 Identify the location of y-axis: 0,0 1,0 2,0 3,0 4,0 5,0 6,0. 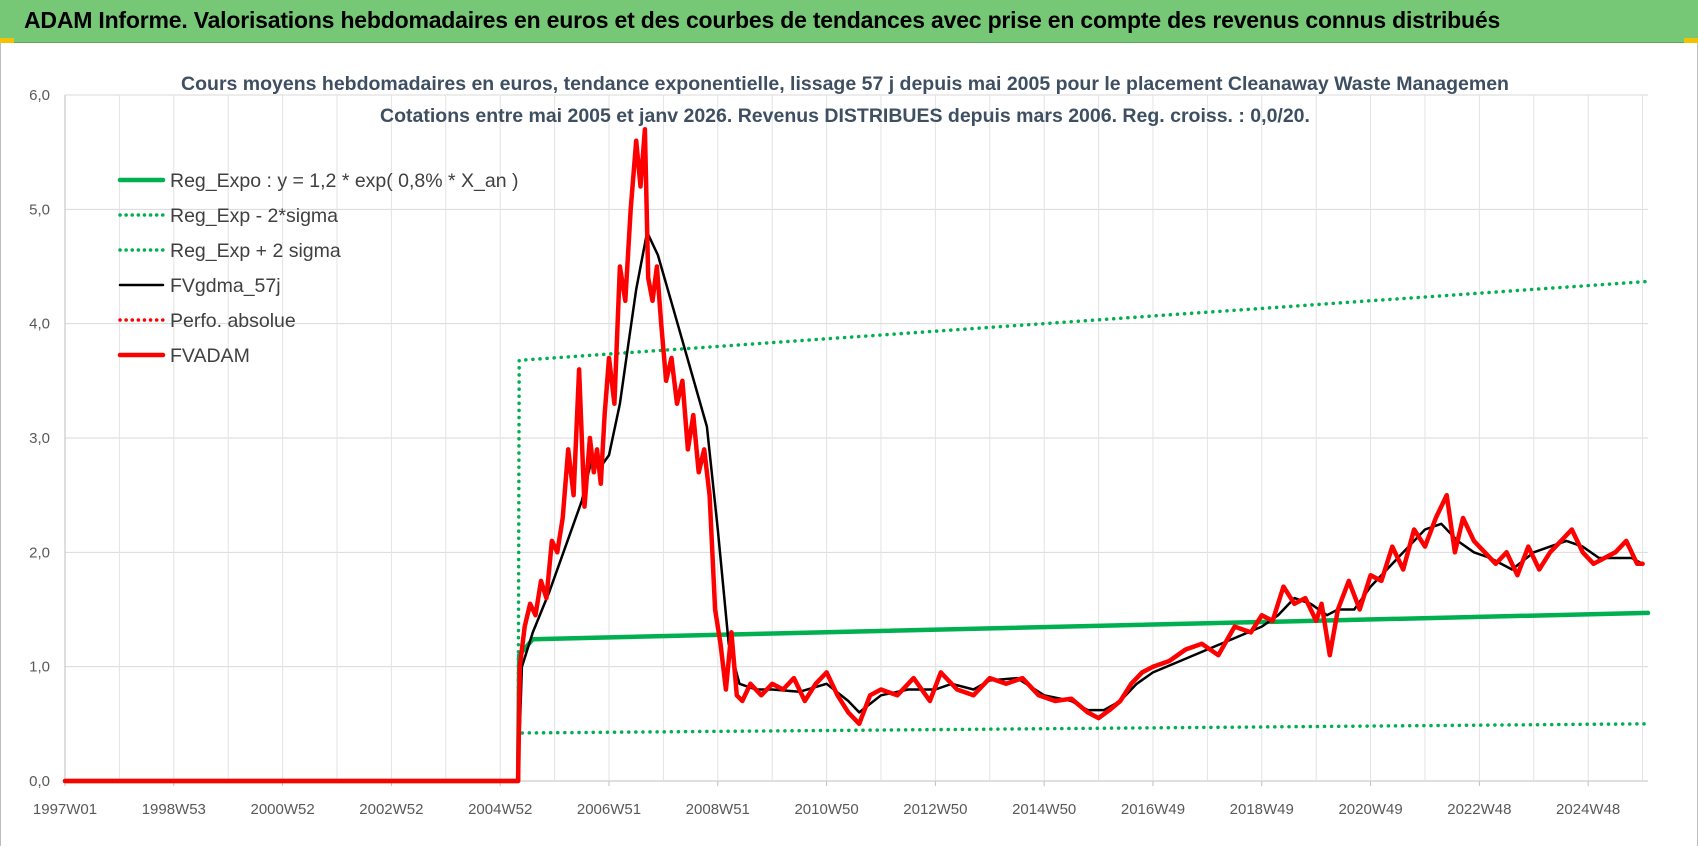
(39, 438).